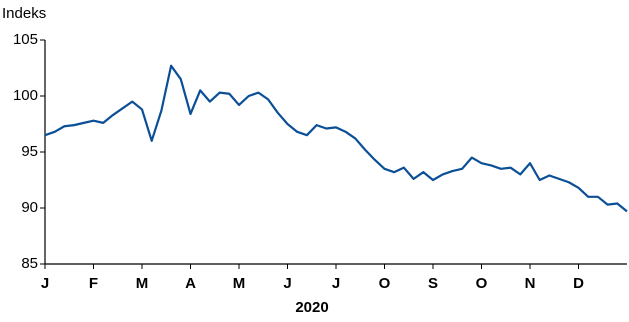 Image resolution: width=629 pixels, height=322 pixels. Describe the element at coordinates (29, 151) in the screenshot. I see `y-tick-label: 95` at that location.